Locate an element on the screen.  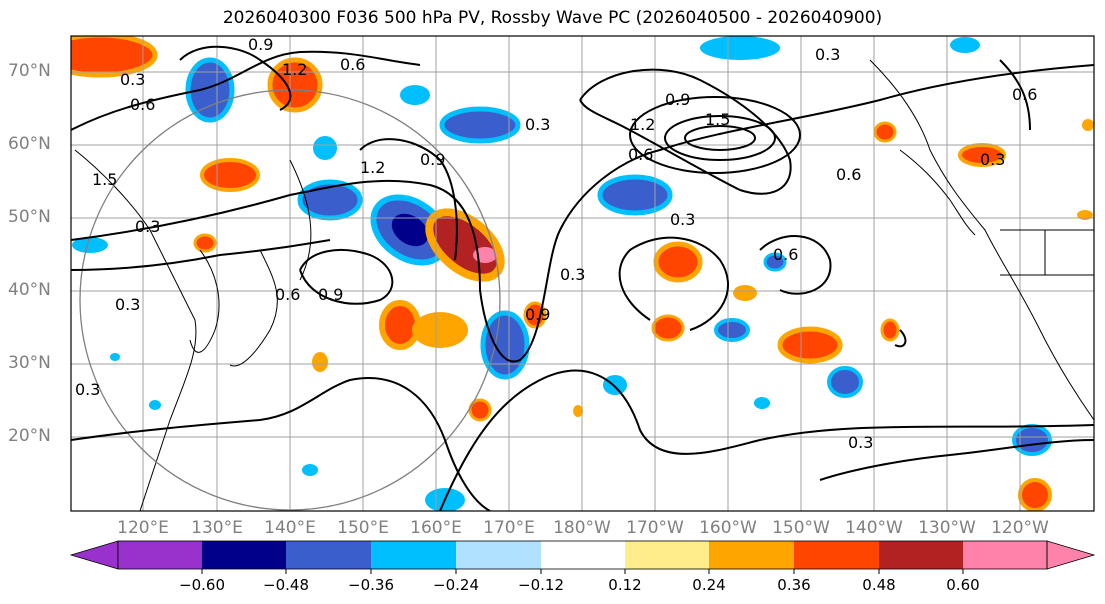
colorbar-extend-low is located at coordinates (94, 555).